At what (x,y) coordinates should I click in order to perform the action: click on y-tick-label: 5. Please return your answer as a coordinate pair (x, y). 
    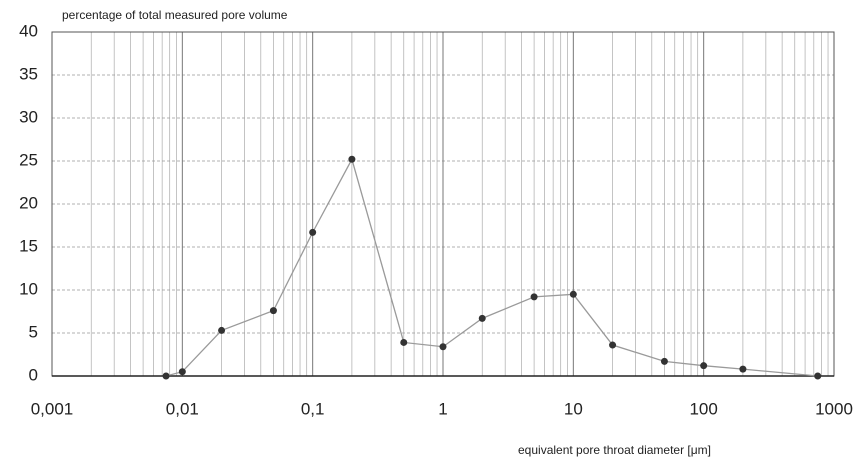
    Looking at the image, I should click on (33, 331).